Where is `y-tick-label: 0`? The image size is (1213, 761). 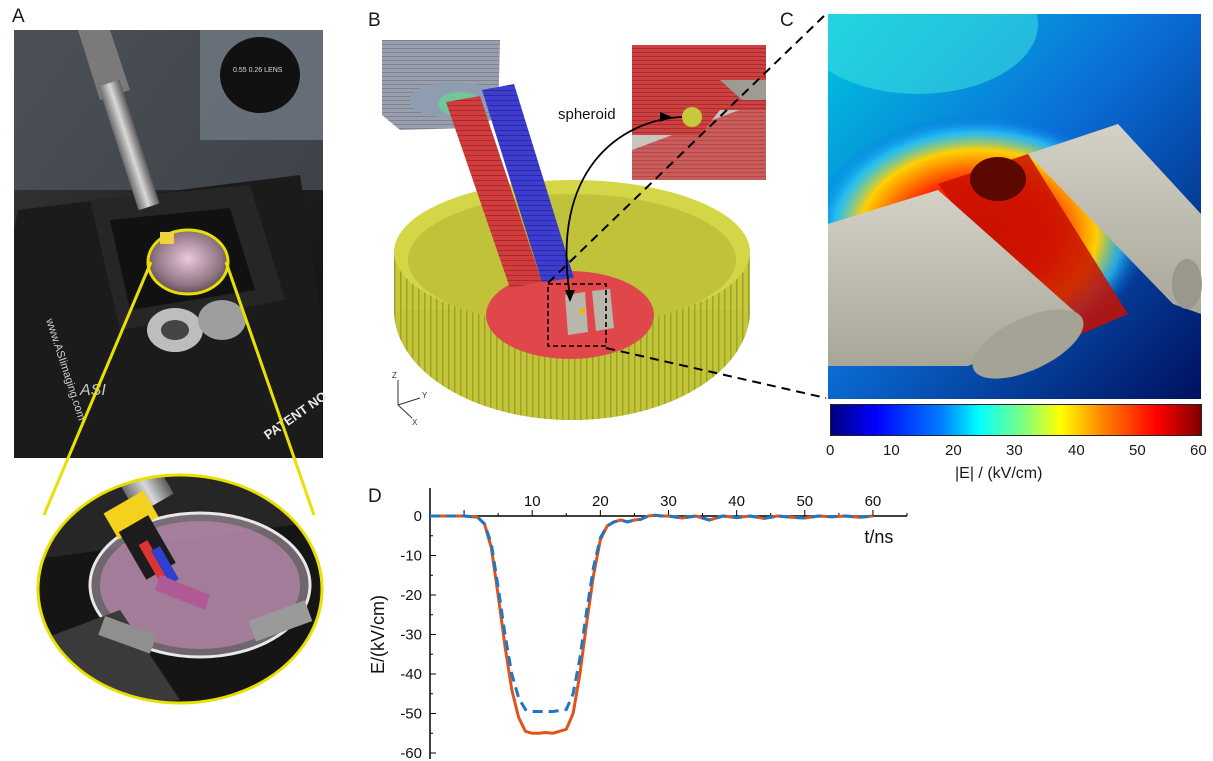
y-tick-label: 0 is located at coordinates (418, 516).